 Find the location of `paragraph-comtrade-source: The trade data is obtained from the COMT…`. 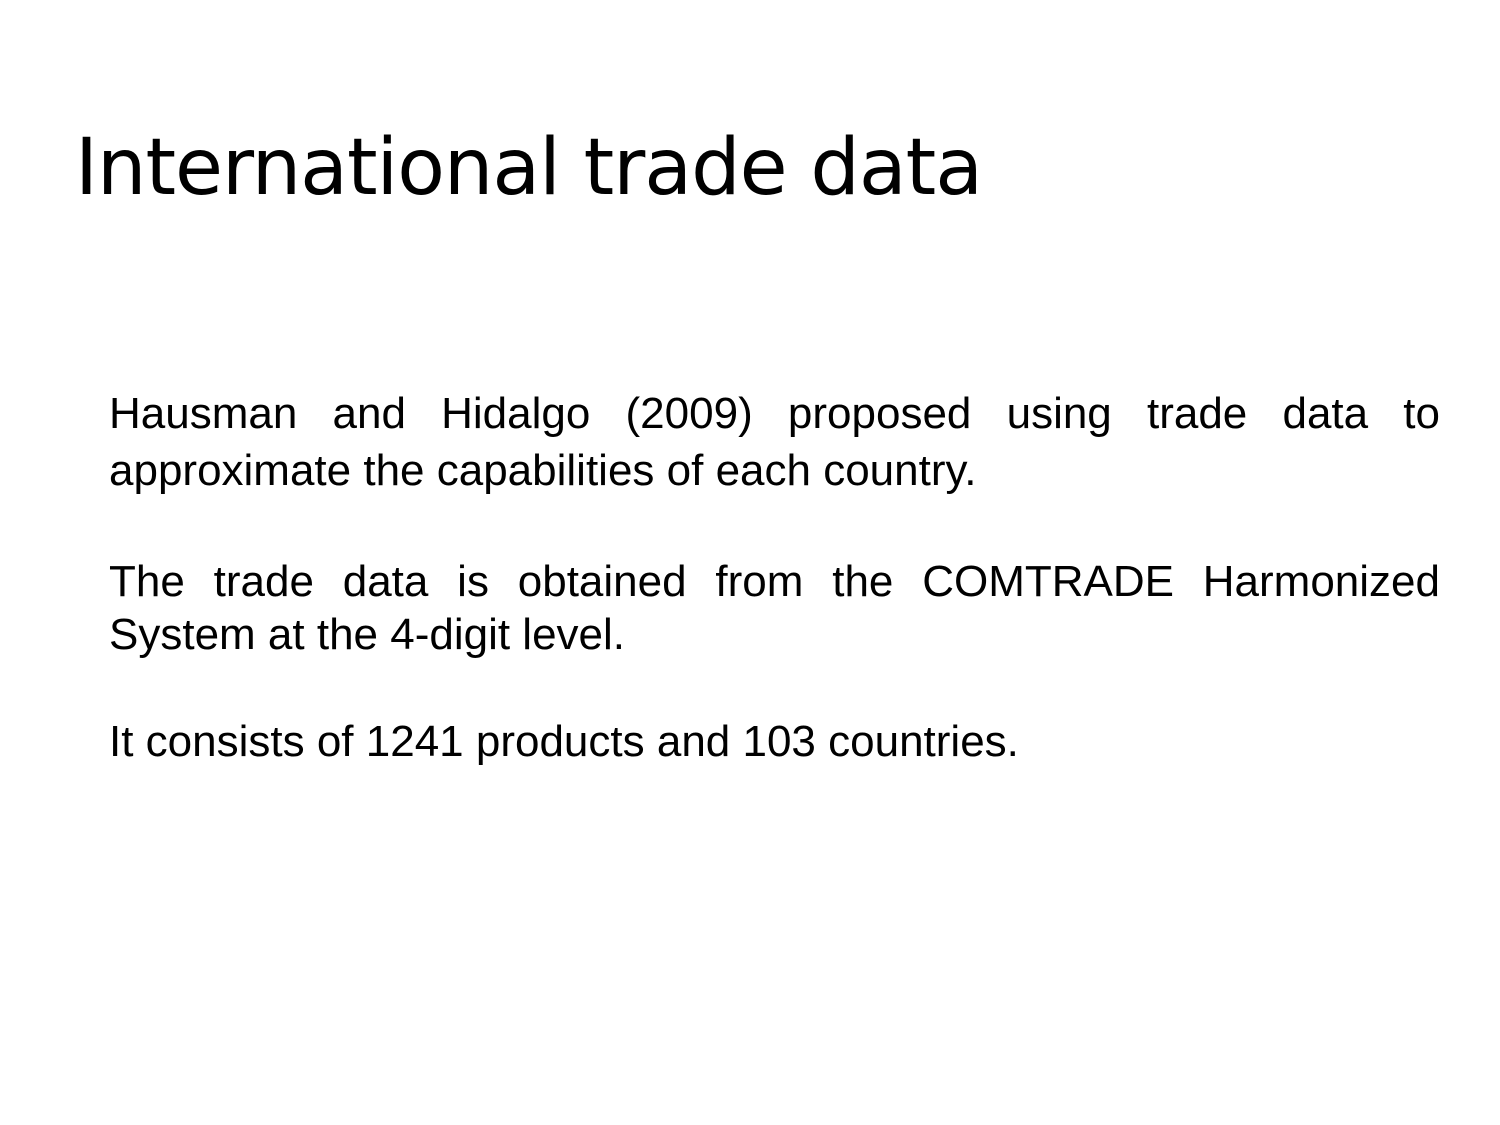

paragraph-comtrade-source: The trade data is obtained from the COMT… is located at coordinates (774, 608).